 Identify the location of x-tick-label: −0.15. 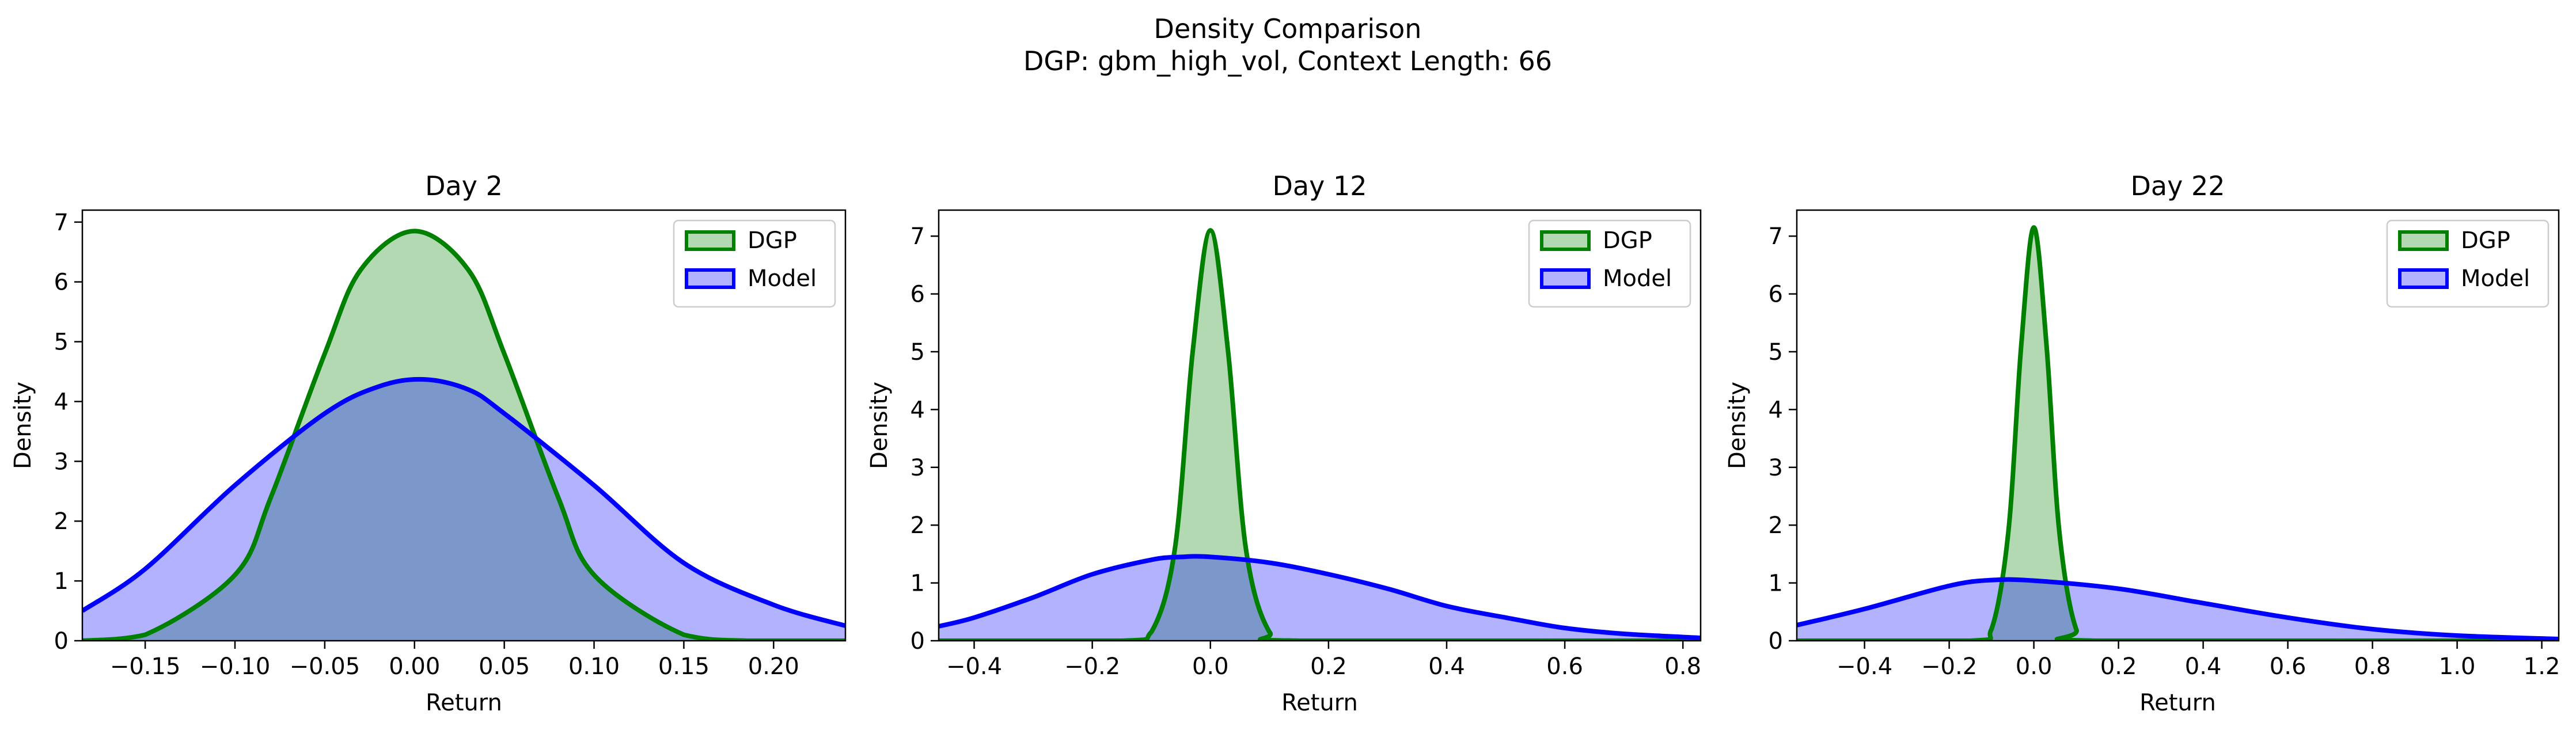
(145, 666).